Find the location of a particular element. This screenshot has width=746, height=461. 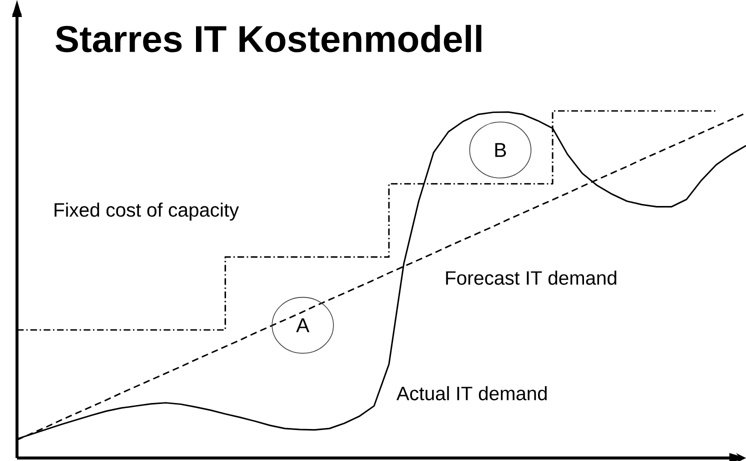

series-label: Forecast IT demand is located at coordinates (531, 277).